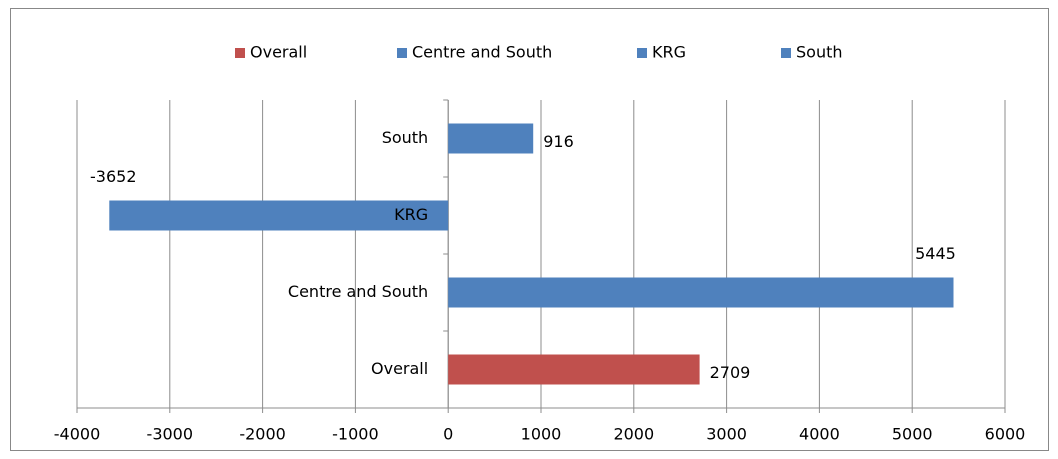  What do you see at coordinates (411, 214) in the screenshot?
I see `y-tick-label: KRG` at bounding box center [411, 214].